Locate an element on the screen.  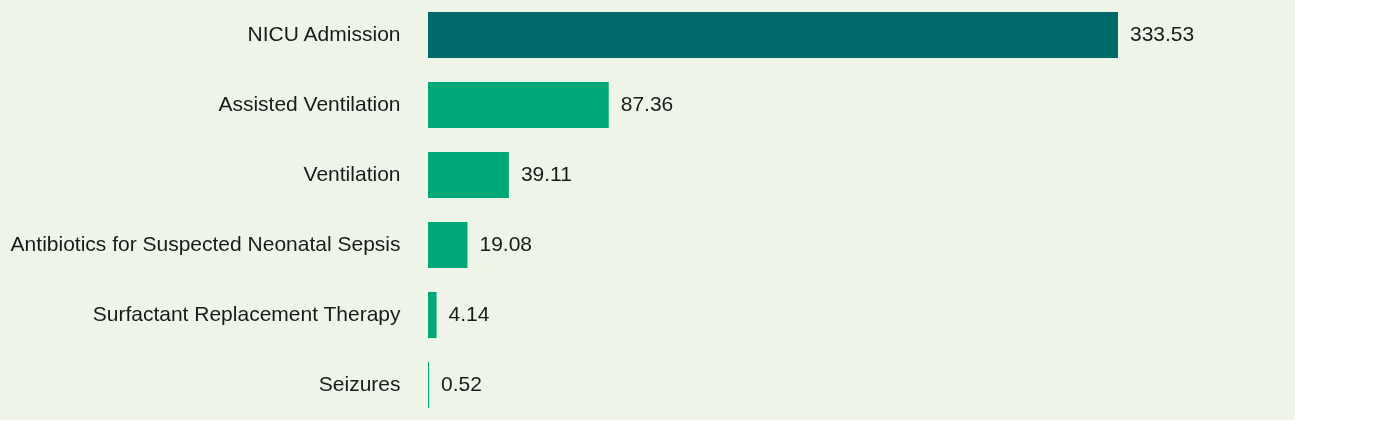
y-tick-label: Antibiotics for Suspected Neonatal Sepsis is located at coordinates (205, 243).